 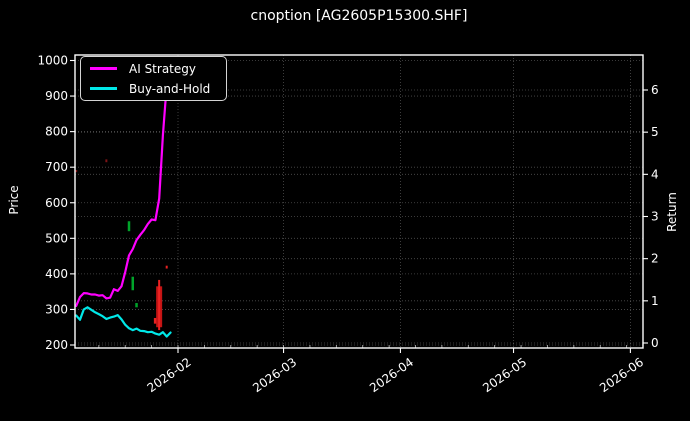 I want to click on legend-item-buy-and-hold: Buy-and-Hold, so click(x=158, y=88).